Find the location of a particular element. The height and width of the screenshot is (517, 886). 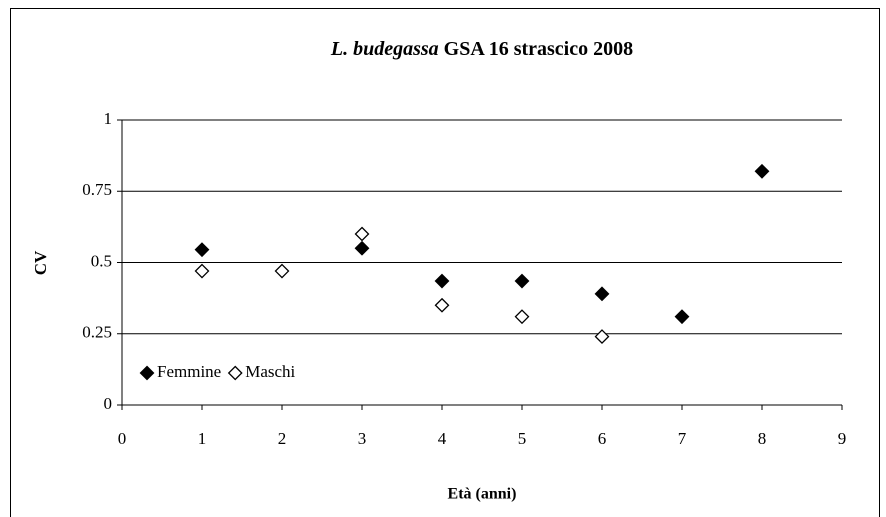

legend-label: Maschi is located at coordinates (270, 371).